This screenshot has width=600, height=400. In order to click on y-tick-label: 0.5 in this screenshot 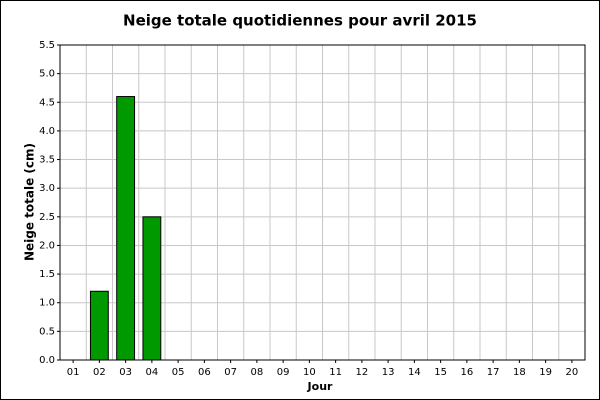, I will do `click(47, 331)`.